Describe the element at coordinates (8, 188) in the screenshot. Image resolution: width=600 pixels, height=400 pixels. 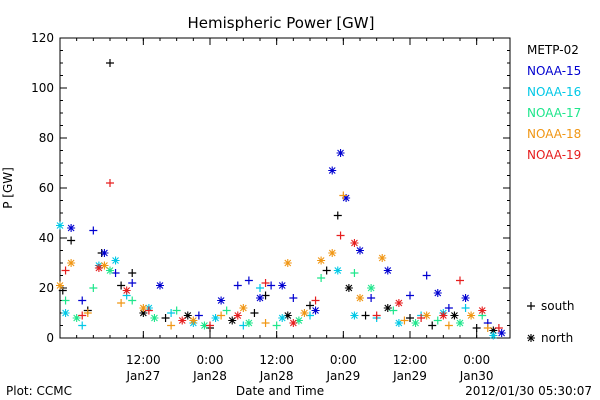
I see `y-axis-label: P [GW]` at that location.